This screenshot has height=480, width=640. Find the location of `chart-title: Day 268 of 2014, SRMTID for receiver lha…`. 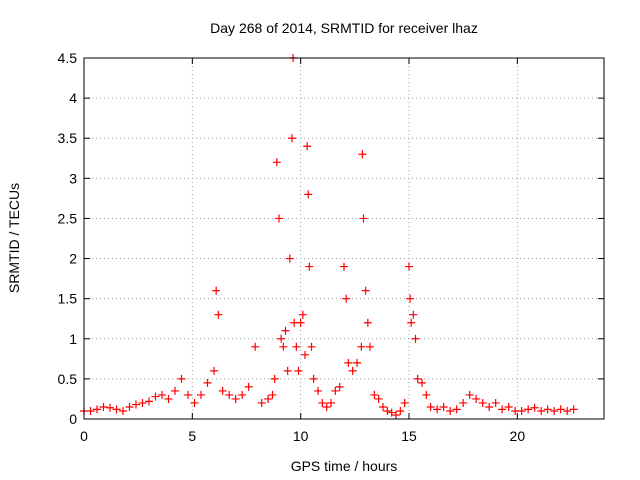

chart-title: Day 268 of 2014, SRMTID for receiver lha… is located at coordinates (344, 28).